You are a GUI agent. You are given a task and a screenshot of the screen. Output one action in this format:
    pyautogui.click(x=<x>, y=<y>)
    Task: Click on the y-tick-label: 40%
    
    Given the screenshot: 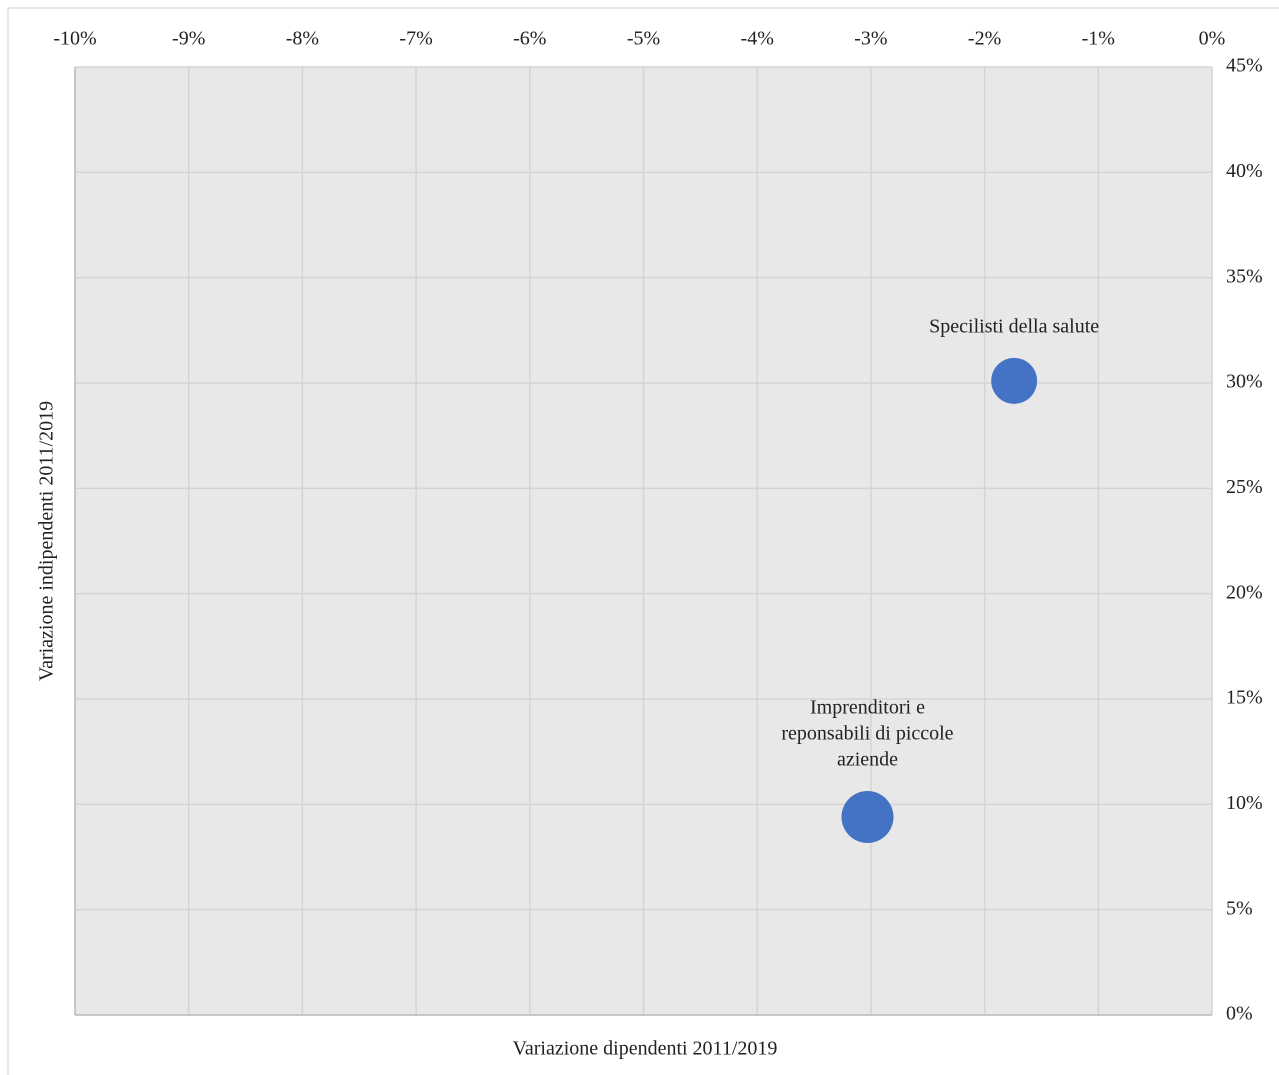 What is the action you would take?
    pyautogui.click(x=1244, y=171)
    